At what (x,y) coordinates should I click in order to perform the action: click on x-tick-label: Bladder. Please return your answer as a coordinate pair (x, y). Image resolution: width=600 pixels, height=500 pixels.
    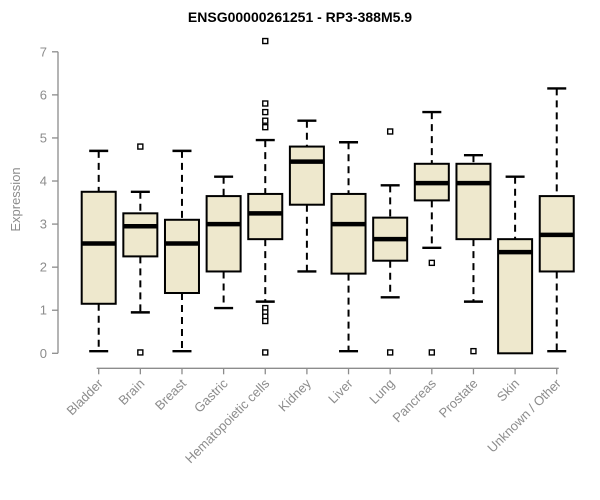
    Looking at the image, I should click on (85, 396).